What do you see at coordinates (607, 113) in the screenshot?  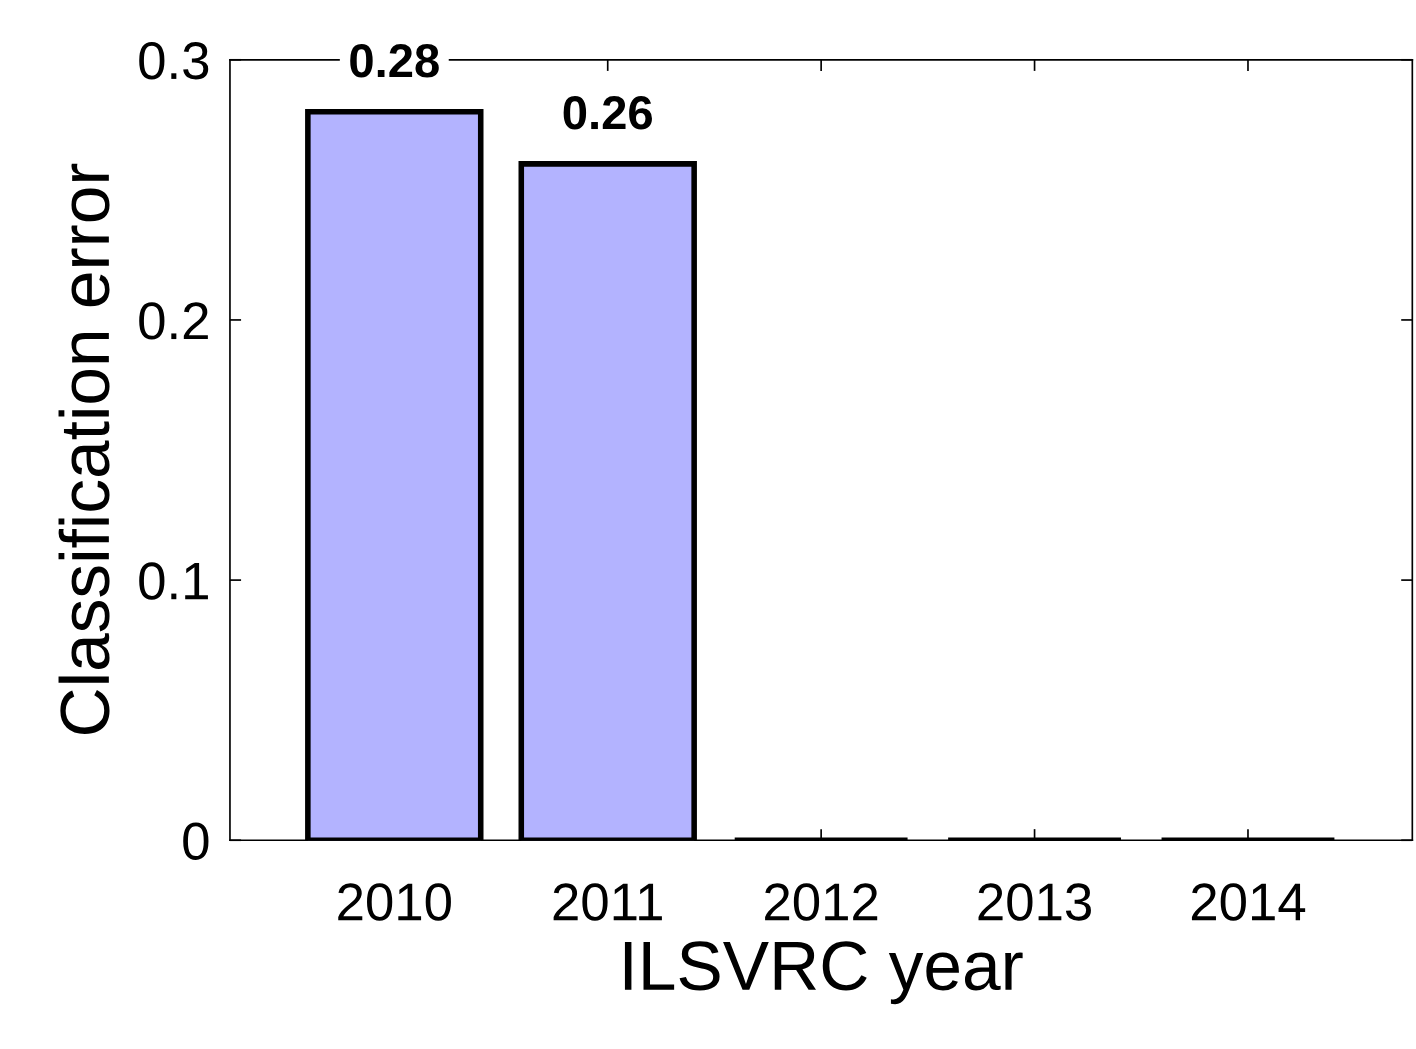 I see `data-label: 0.26` at bounding box center [607, 113].